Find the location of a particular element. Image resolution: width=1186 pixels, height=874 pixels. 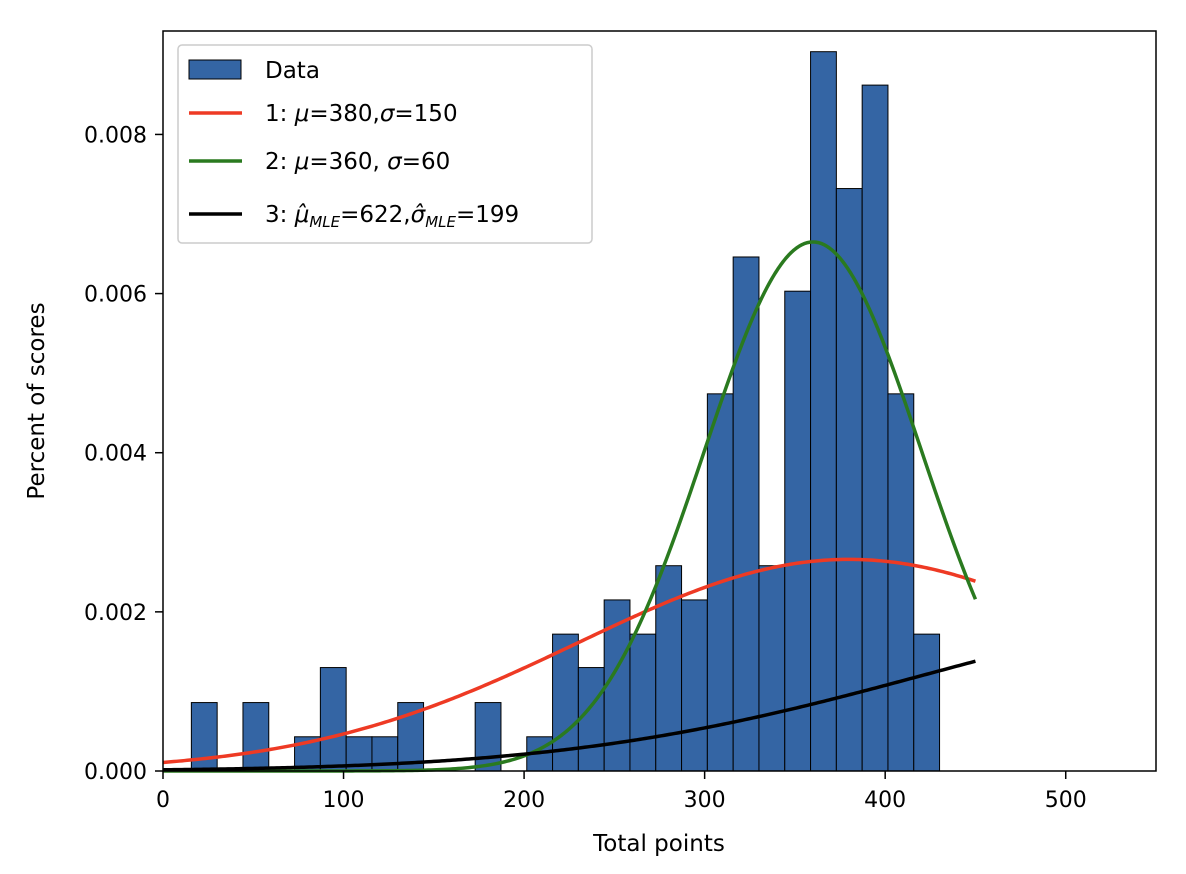

x-tick-label: 500 is located at coordinates (1066, 800).